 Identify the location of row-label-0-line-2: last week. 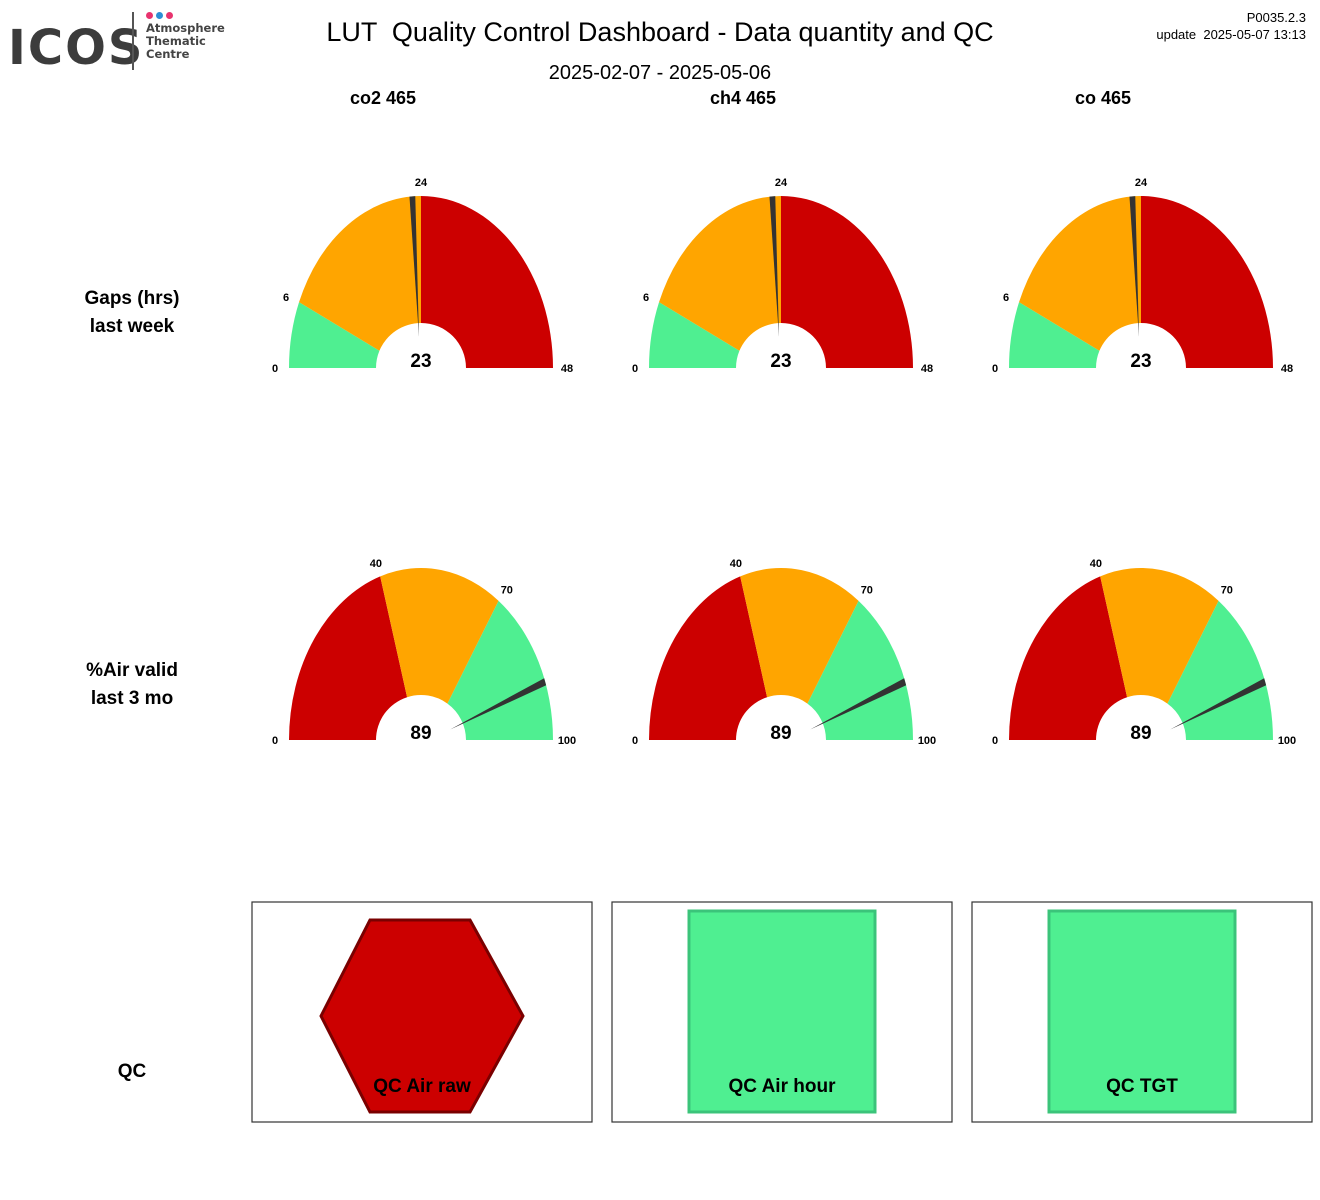
(132, 326).